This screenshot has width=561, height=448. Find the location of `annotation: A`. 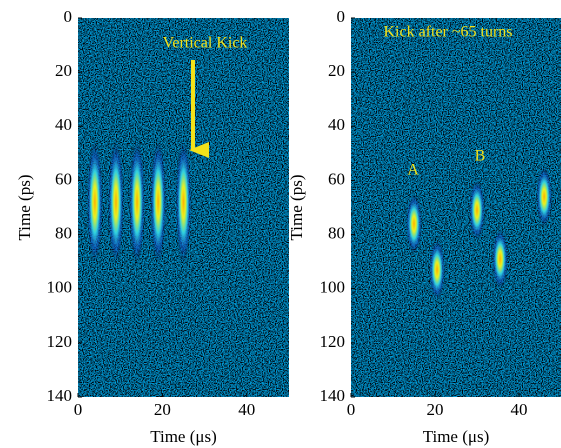

annotation: A is located at coordinates (413, 170).